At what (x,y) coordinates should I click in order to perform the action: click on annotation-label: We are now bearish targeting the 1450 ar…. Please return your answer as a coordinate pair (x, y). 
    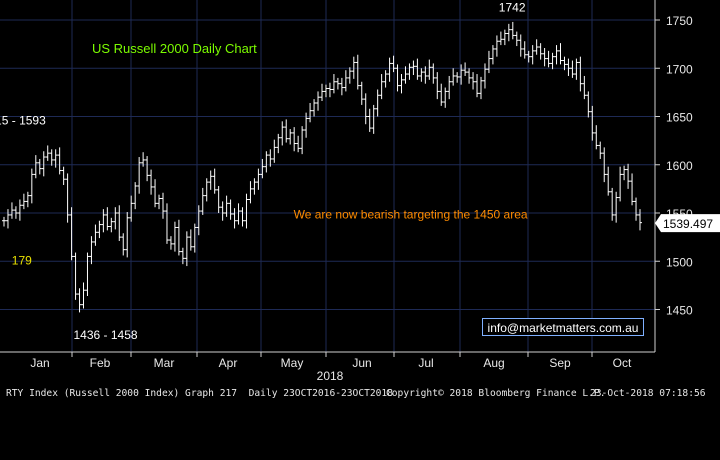
    Looking at the image, I should click on (411, 214).